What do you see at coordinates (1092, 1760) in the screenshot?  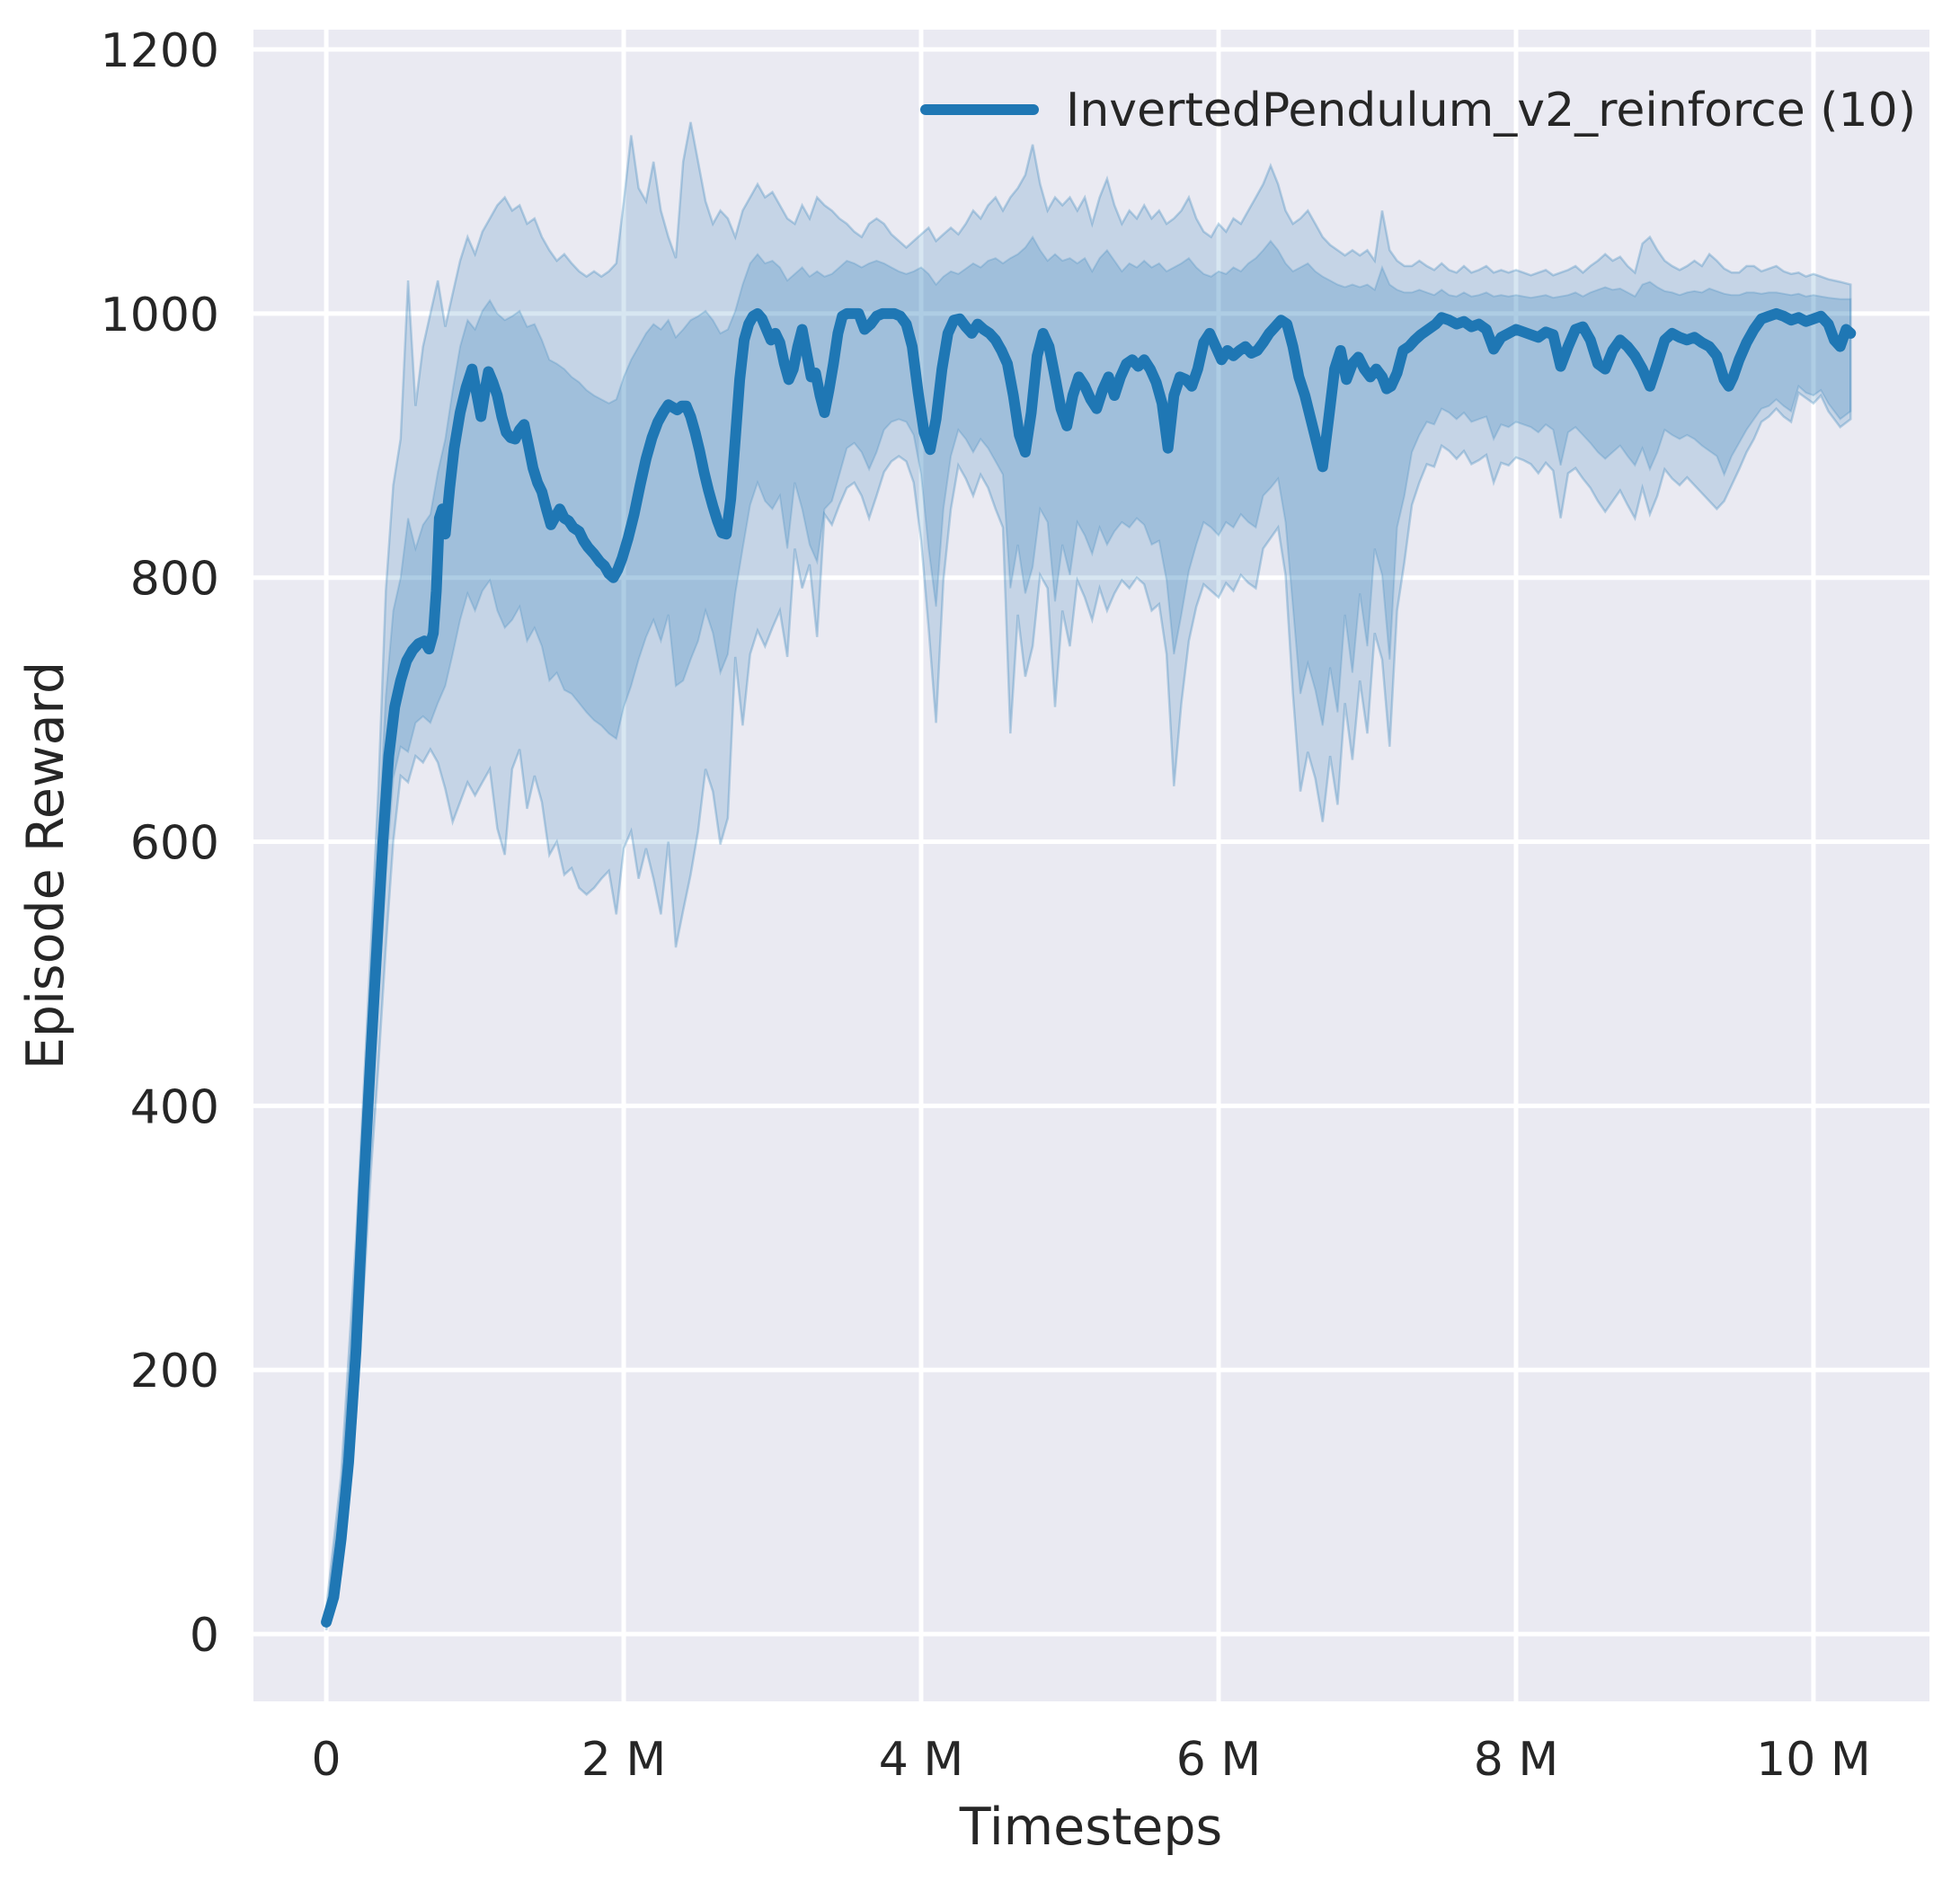 I see `x-tick-labels: 0 2 M 4 M 6 M 8 M 10 M` at bounding box center [1092, 1760].